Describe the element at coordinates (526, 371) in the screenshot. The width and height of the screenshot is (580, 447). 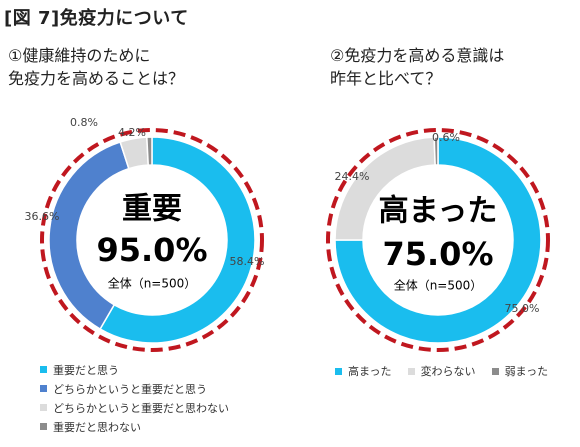
I see `legend-label: 弱まった` at that location.